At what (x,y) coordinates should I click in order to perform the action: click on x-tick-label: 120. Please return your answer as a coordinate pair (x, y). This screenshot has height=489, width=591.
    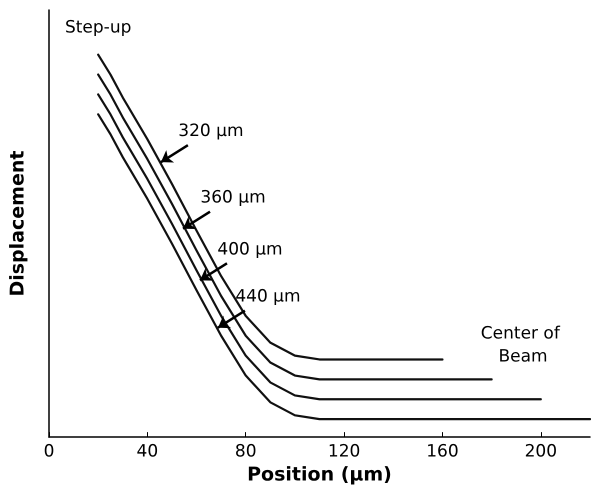
    Looking at the image, I should click on (344, 452).